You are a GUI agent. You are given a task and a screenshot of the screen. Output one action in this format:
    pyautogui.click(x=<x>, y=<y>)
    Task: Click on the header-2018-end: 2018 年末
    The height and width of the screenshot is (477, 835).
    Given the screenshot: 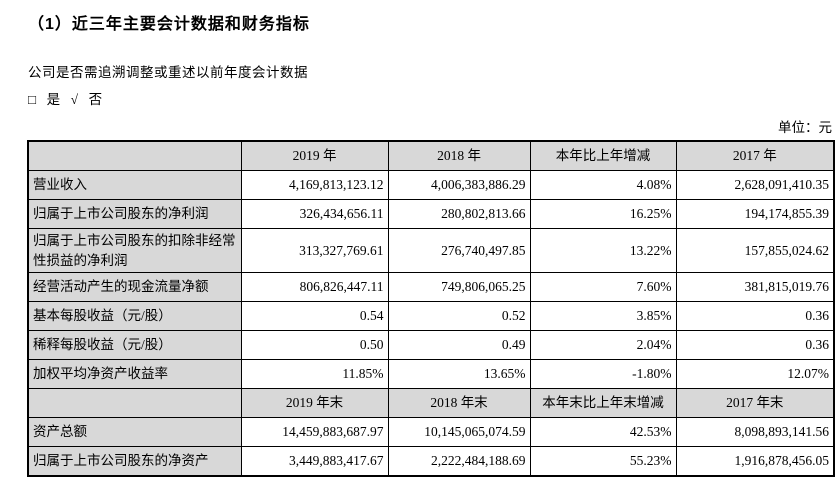 What is the action you would take?
    pyautogui.click(x=459, y=403)
    